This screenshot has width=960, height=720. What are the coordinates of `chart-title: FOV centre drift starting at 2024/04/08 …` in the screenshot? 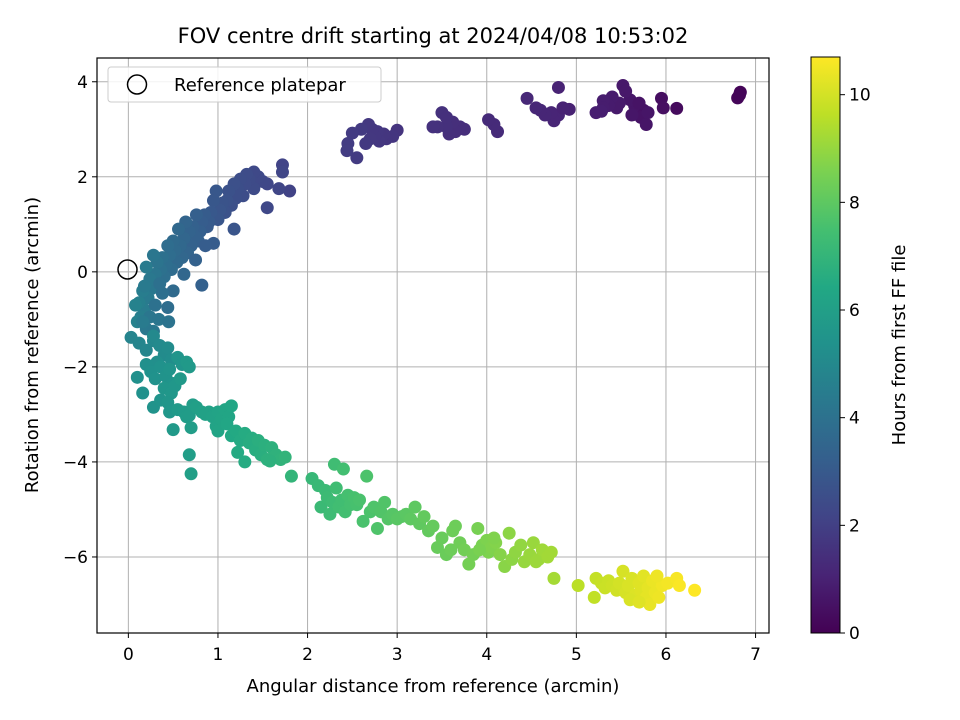 It's located at (433, 36).